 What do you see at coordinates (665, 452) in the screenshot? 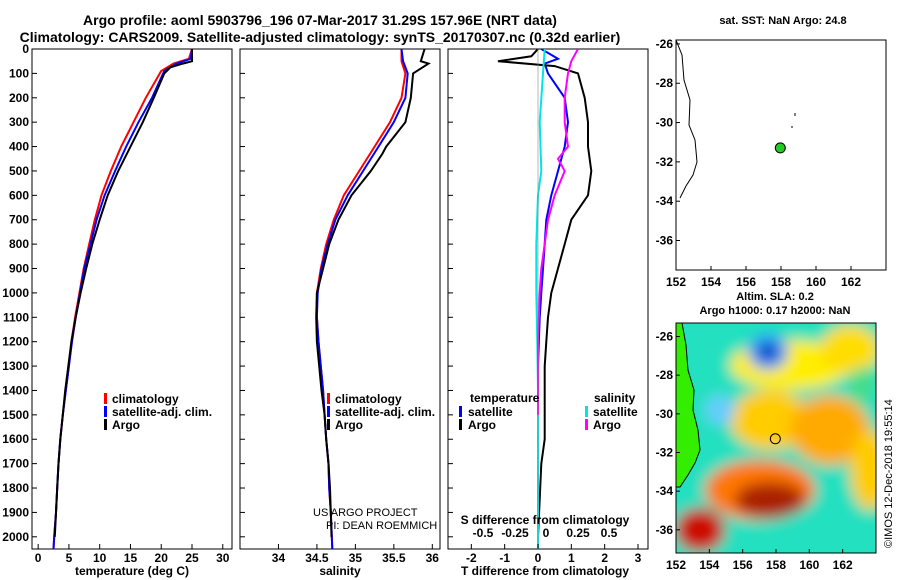
I see `map-y-tick-label: -32` at bounding box center [665, 452].